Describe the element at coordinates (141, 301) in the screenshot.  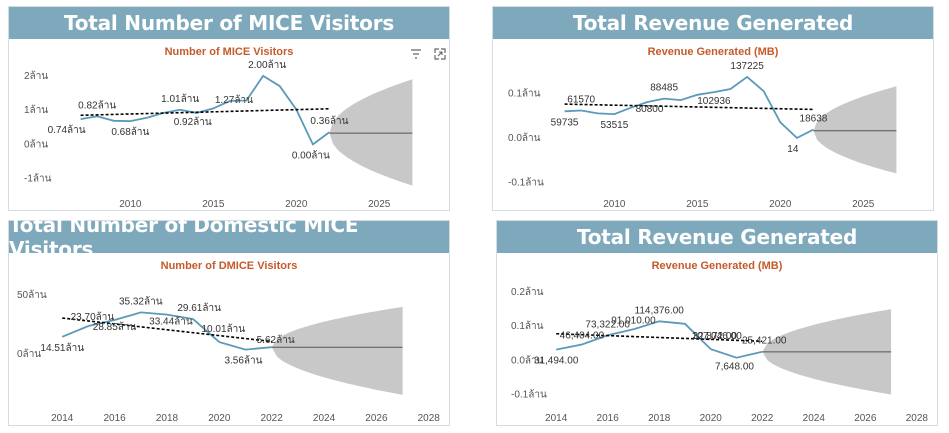
I see `data-label: 35.32ล้าน` at that location.